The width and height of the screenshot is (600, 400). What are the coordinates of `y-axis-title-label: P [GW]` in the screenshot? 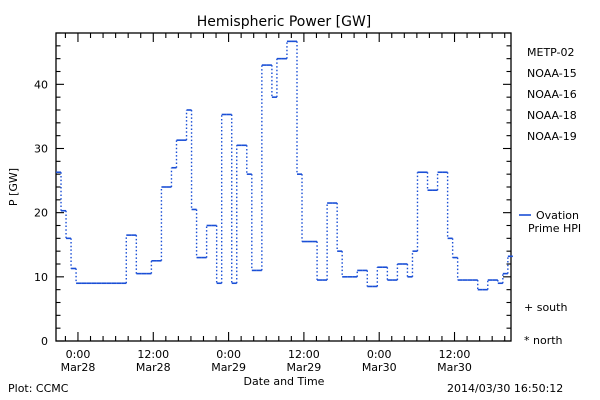 It's located at (13, 187).